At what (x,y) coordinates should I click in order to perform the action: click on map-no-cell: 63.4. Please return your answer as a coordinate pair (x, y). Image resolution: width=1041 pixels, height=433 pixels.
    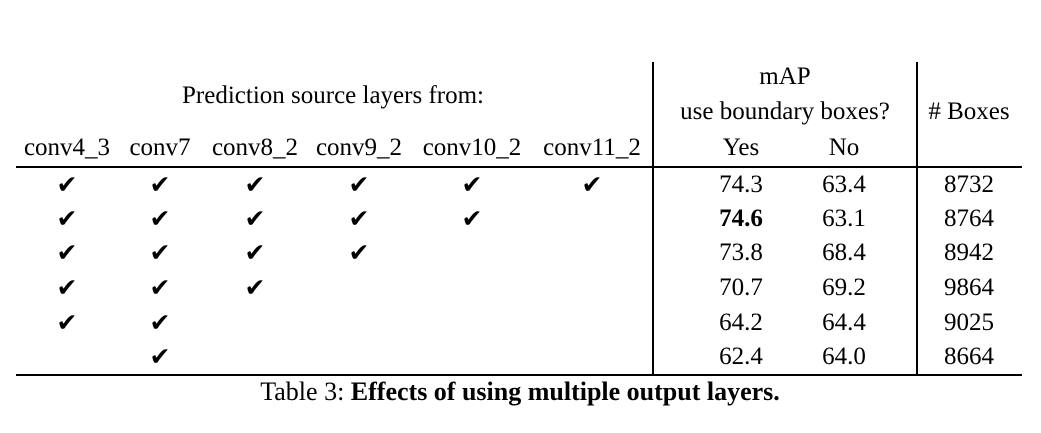
    Looking at the image, I should click on (844, 184).